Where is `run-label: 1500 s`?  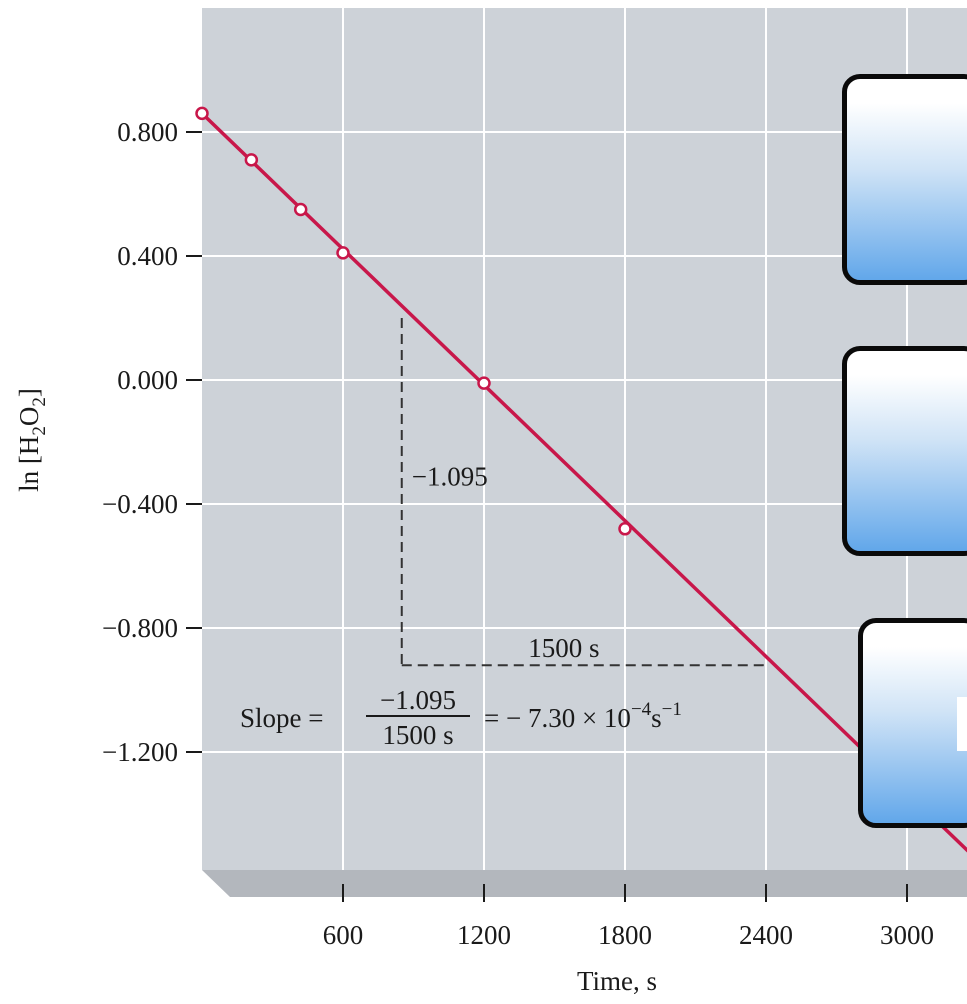
run-label: 1500 s is located at coordinates (563, 648).